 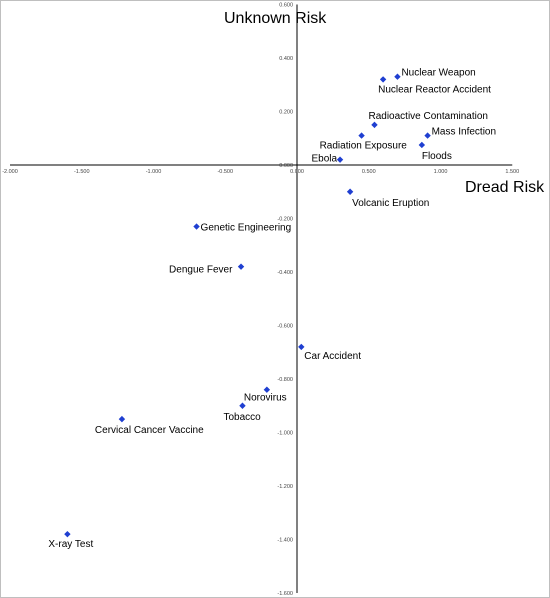 What do you see at coordinates (364, 146) in the screenshot?
I see `data-point-label: Radiation Exposure` at bounding box center [364, 146].